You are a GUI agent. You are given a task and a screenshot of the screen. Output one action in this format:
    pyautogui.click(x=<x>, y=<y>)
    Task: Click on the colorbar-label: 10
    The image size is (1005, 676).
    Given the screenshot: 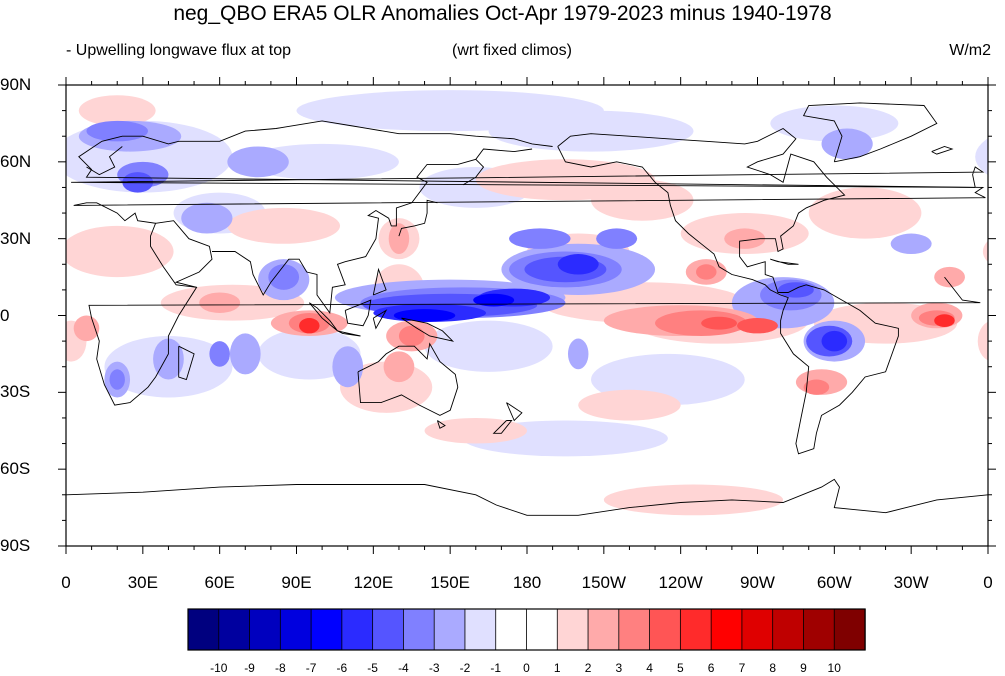 What is the action you would take?
    pyautogui.click(x=834, y=668)
    